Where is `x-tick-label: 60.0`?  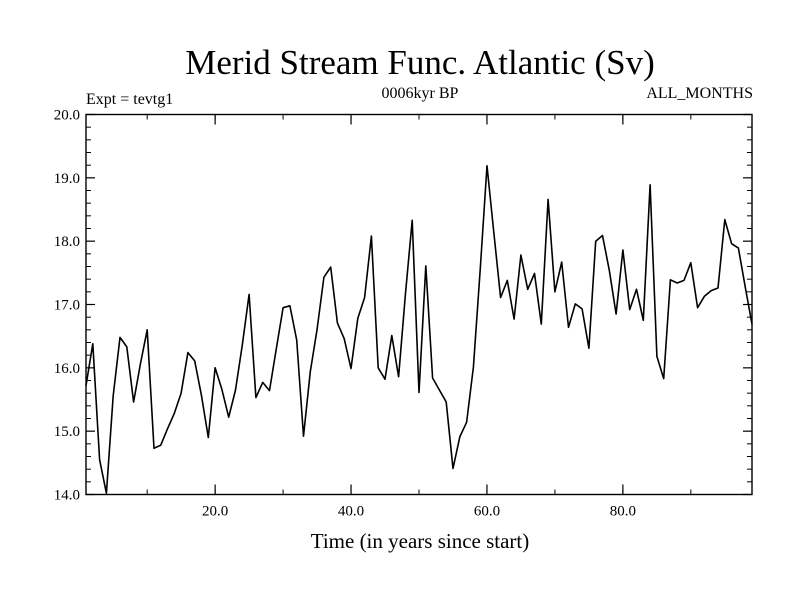 x-tick-label: 60.0 is located at coordinates (487, 512).